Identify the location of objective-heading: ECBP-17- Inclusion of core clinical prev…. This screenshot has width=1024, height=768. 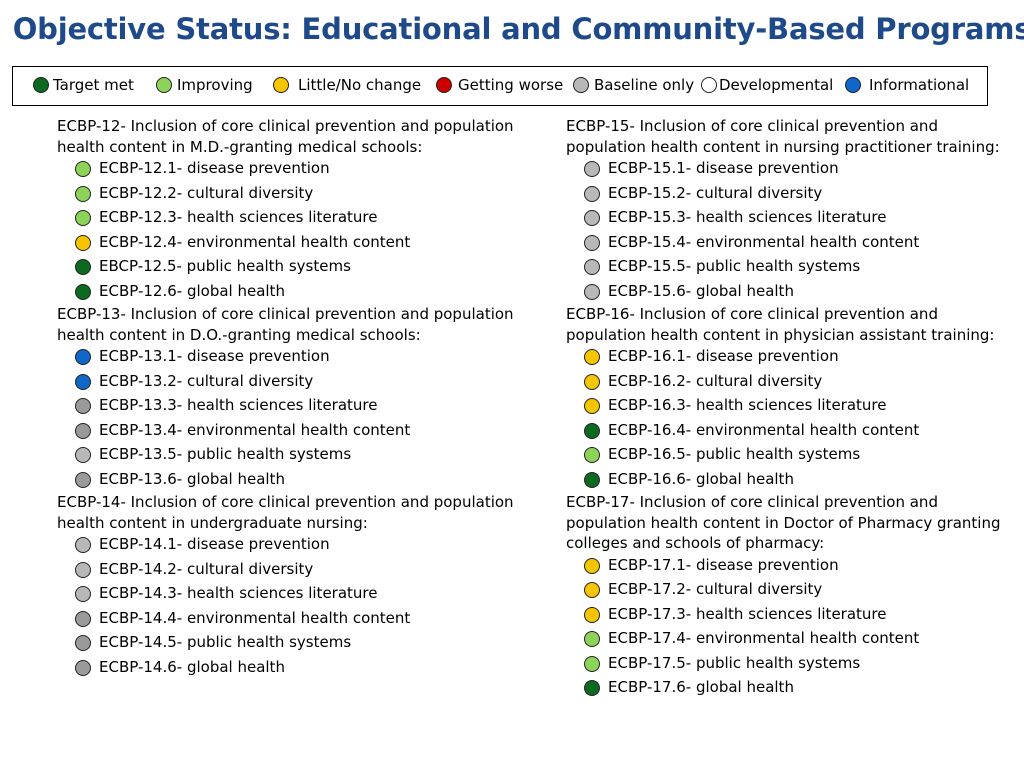
(783, 522).